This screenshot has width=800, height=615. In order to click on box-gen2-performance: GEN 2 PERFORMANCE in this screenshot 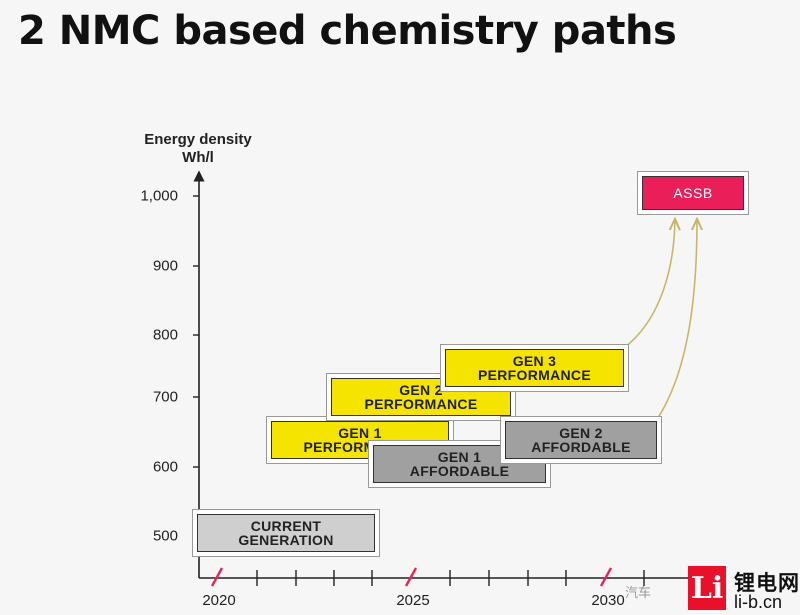, I will do `click(421, 397)`.